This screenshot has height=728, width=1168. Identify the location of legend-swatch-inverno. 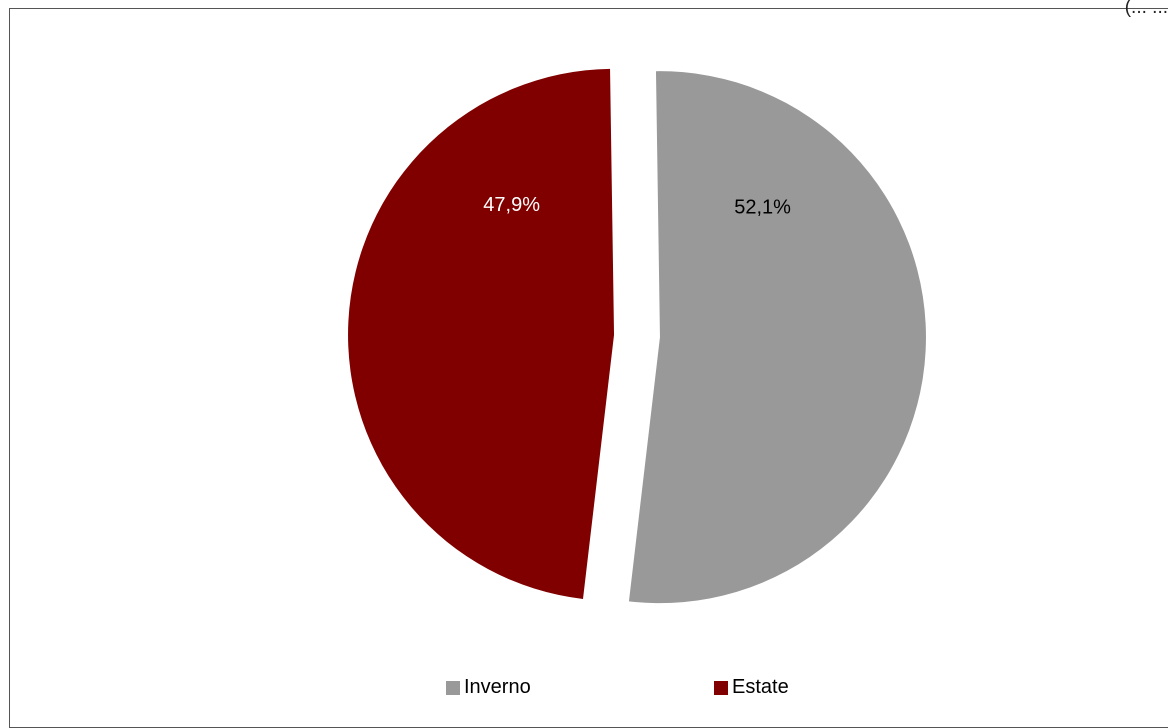
(453, 687).